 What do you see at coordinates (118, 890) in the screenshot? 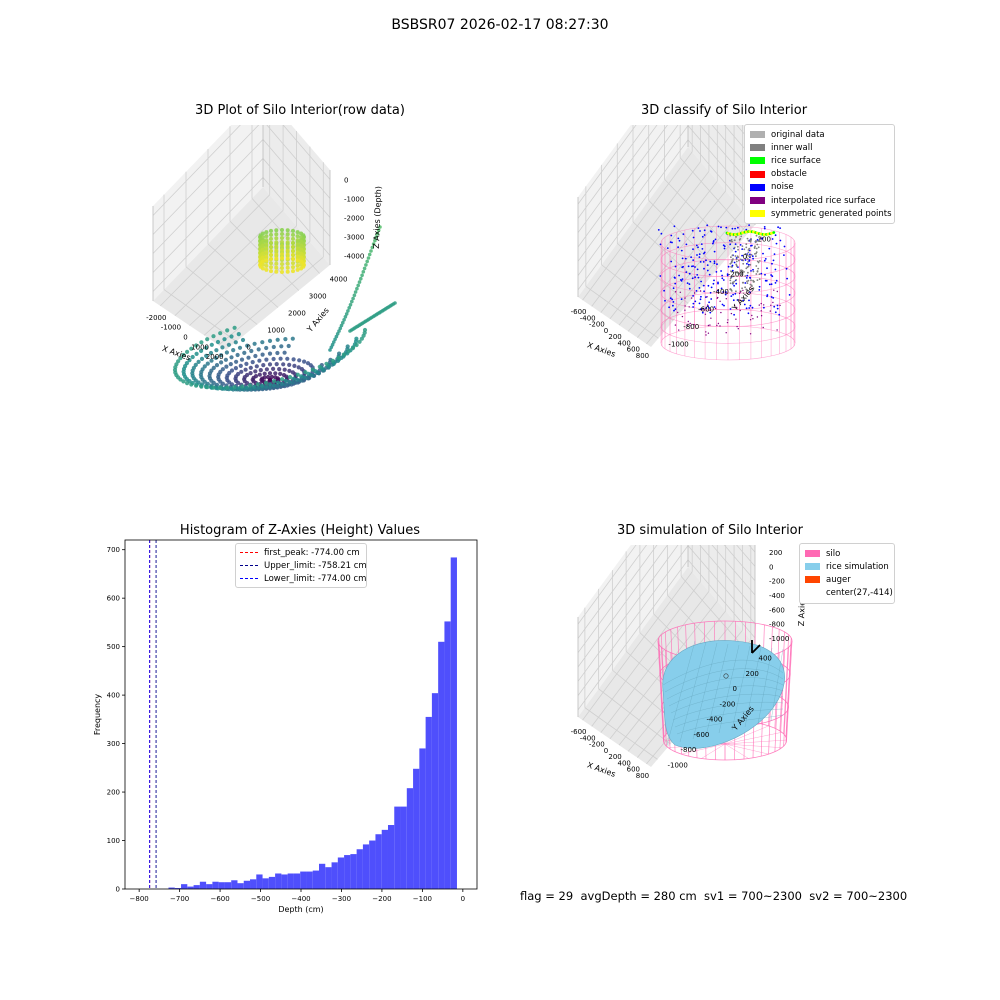
I see `y-tick-label: 0` at bounding box center [118, 890].